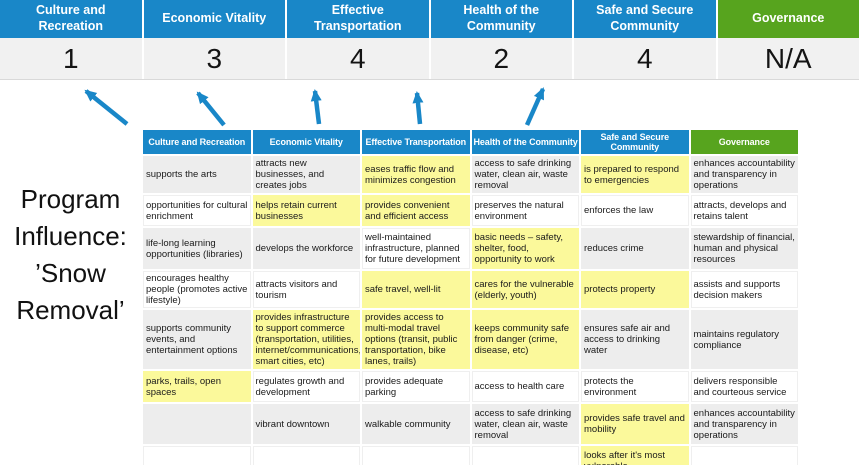  What do you see at coordinates (416, 211) in the screenshot?
I see `matrix-cell-highlighted: provides convenient and efficient access` at bounding box center [416, 211].